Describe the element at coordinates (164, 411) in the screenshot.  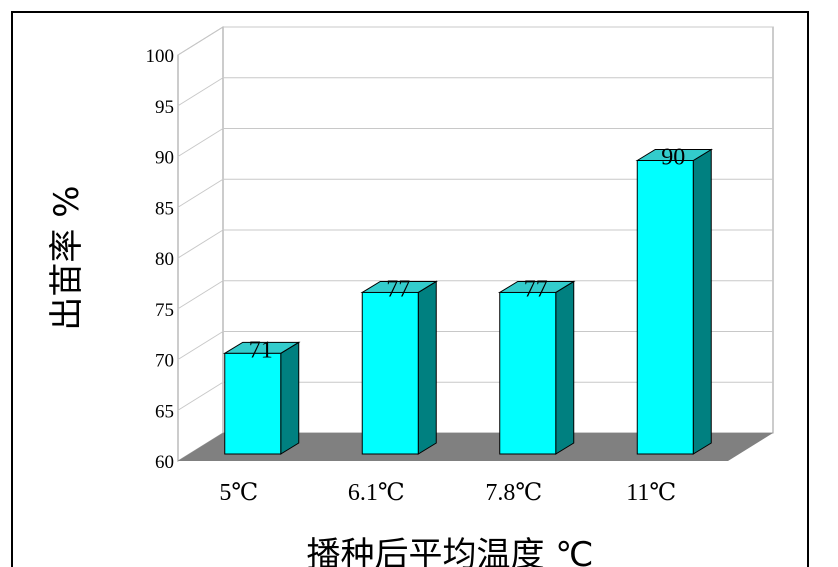
I see `y-tick-label: 65` at that location.